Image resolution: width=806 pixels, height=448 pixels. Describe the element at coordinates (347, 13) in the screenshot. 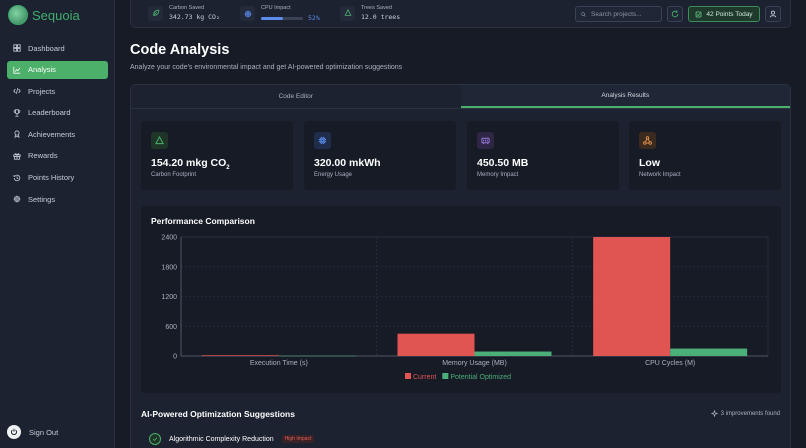

I see `tree-icon` at that location.